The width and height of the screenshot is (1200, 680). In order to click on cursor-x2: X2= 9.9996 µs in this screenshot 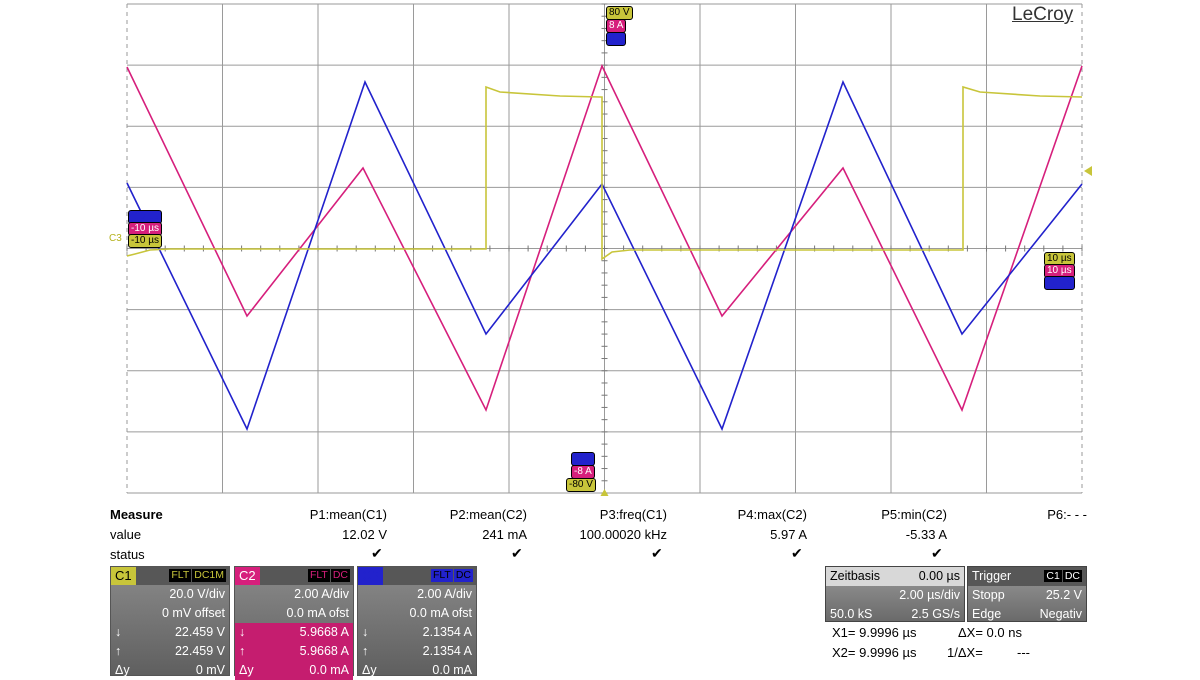, I will do `click(874, 652)`.